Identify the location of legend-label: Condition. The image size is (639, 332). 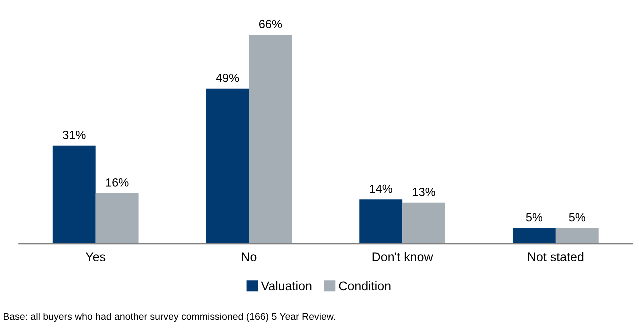
(365, 286).